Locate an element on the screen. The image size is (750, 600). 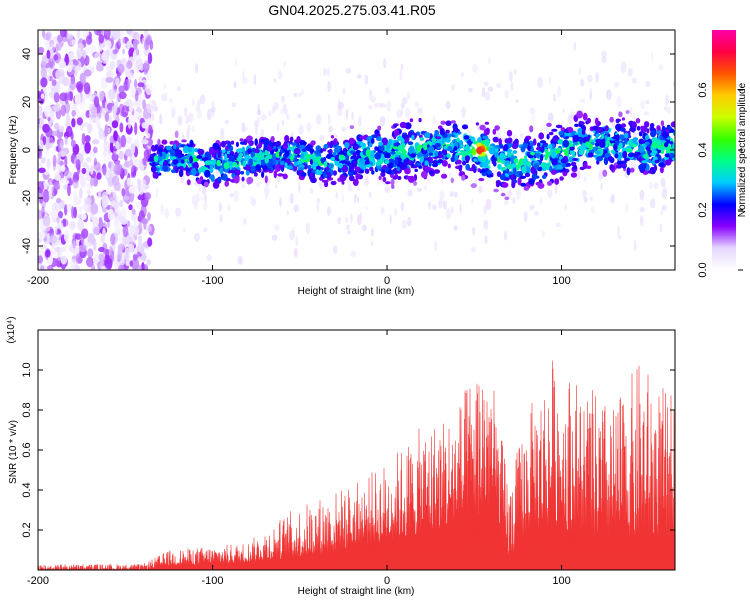
colorbar-tick-label: 0.4 is located at coordinates (703, 149).